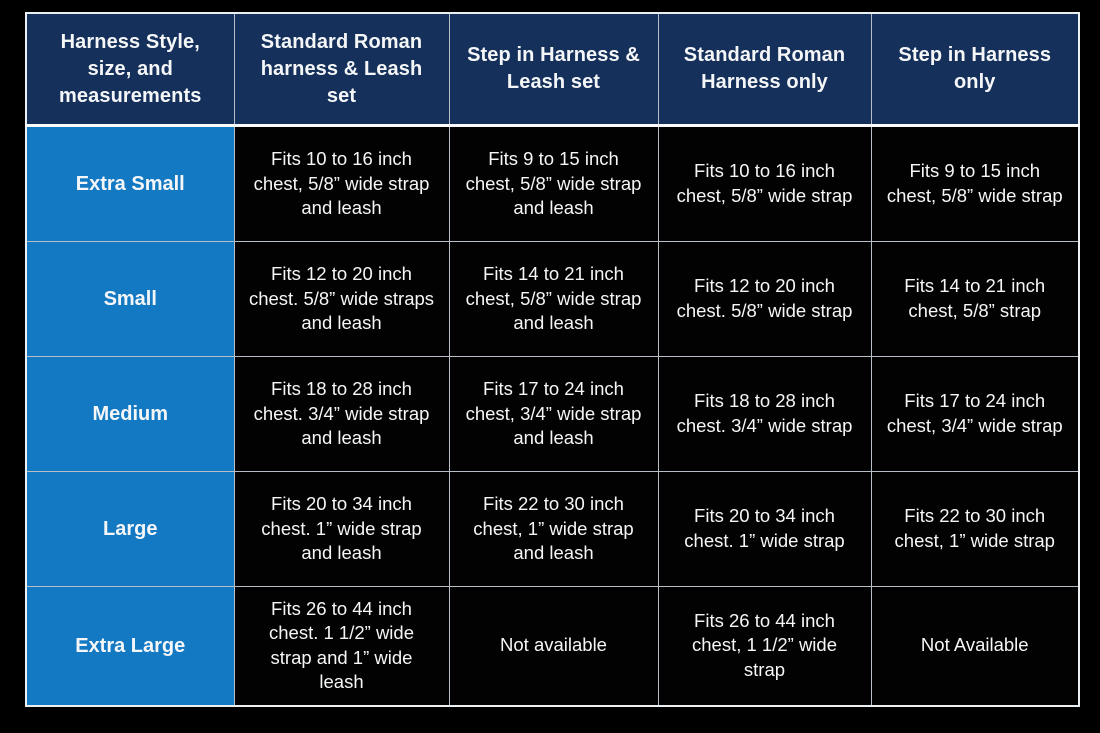  I want to click on row-label: Large, so click(130, 529).